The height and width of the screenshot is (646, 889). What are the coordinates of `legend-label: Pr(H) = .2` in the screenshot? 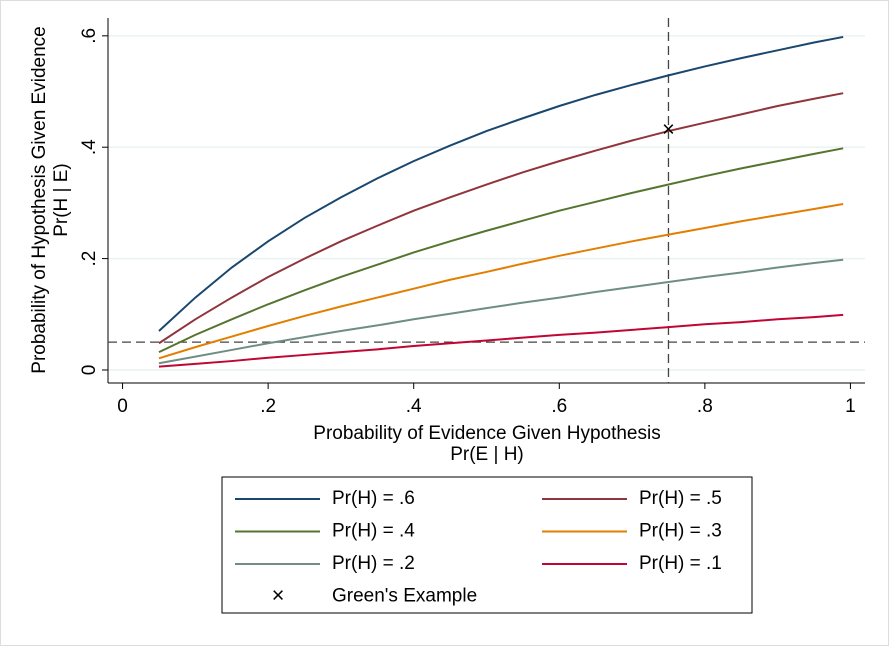 It's located at (373, 563).